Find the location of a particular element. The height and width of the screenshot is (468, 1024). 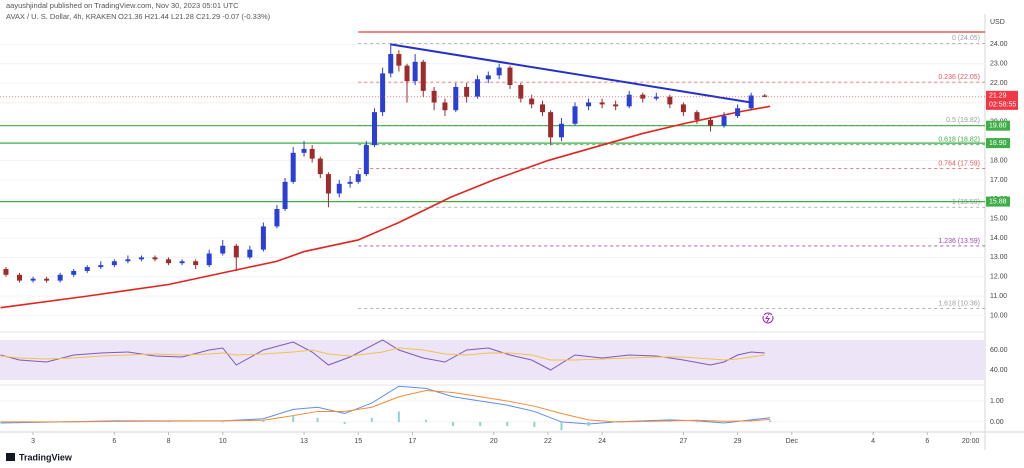

y-tick-label: 22.00 is located at coordinates (999, 83).